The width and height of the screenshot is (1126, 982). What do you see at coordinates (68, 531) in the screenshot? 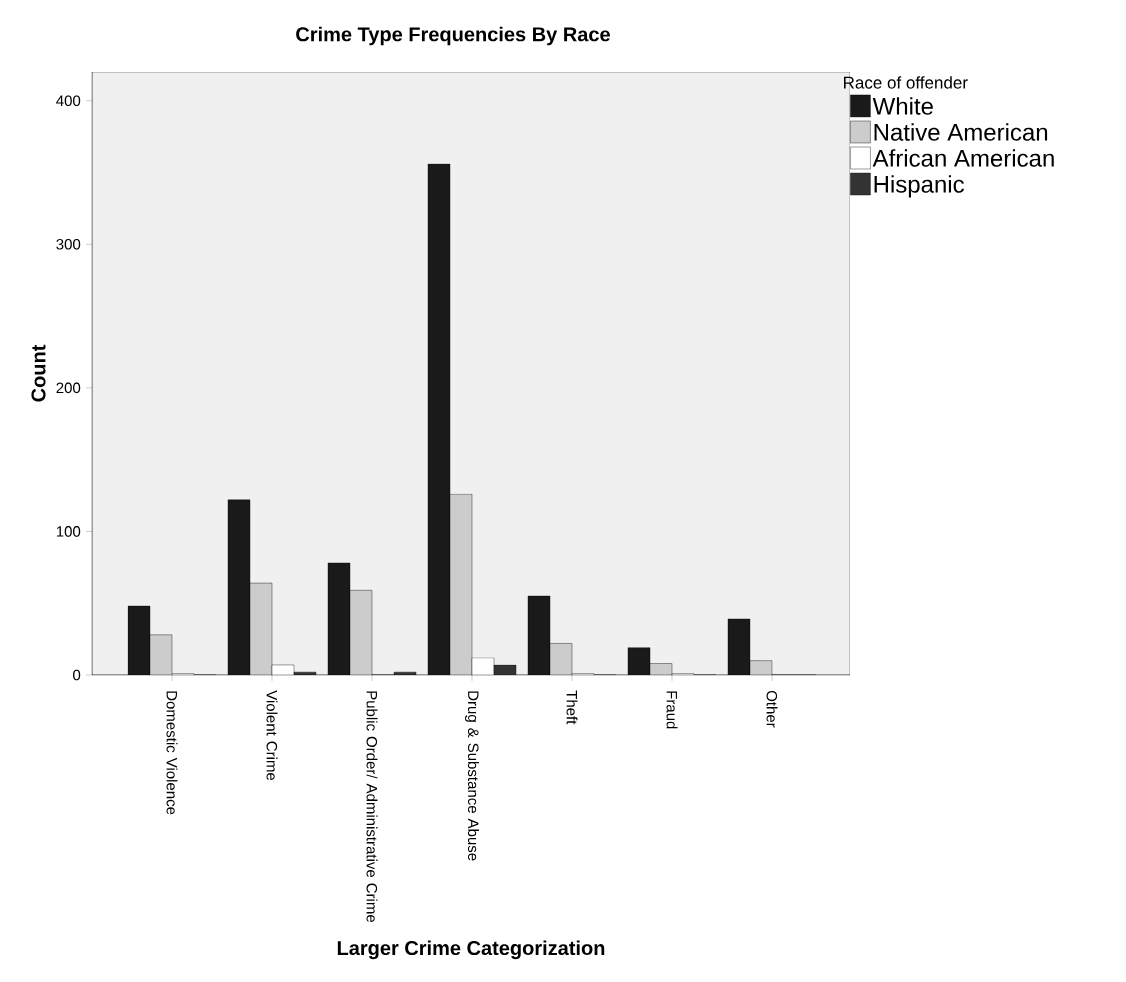
I see `y-tick-label: 100` at bounding box center [68, 531].